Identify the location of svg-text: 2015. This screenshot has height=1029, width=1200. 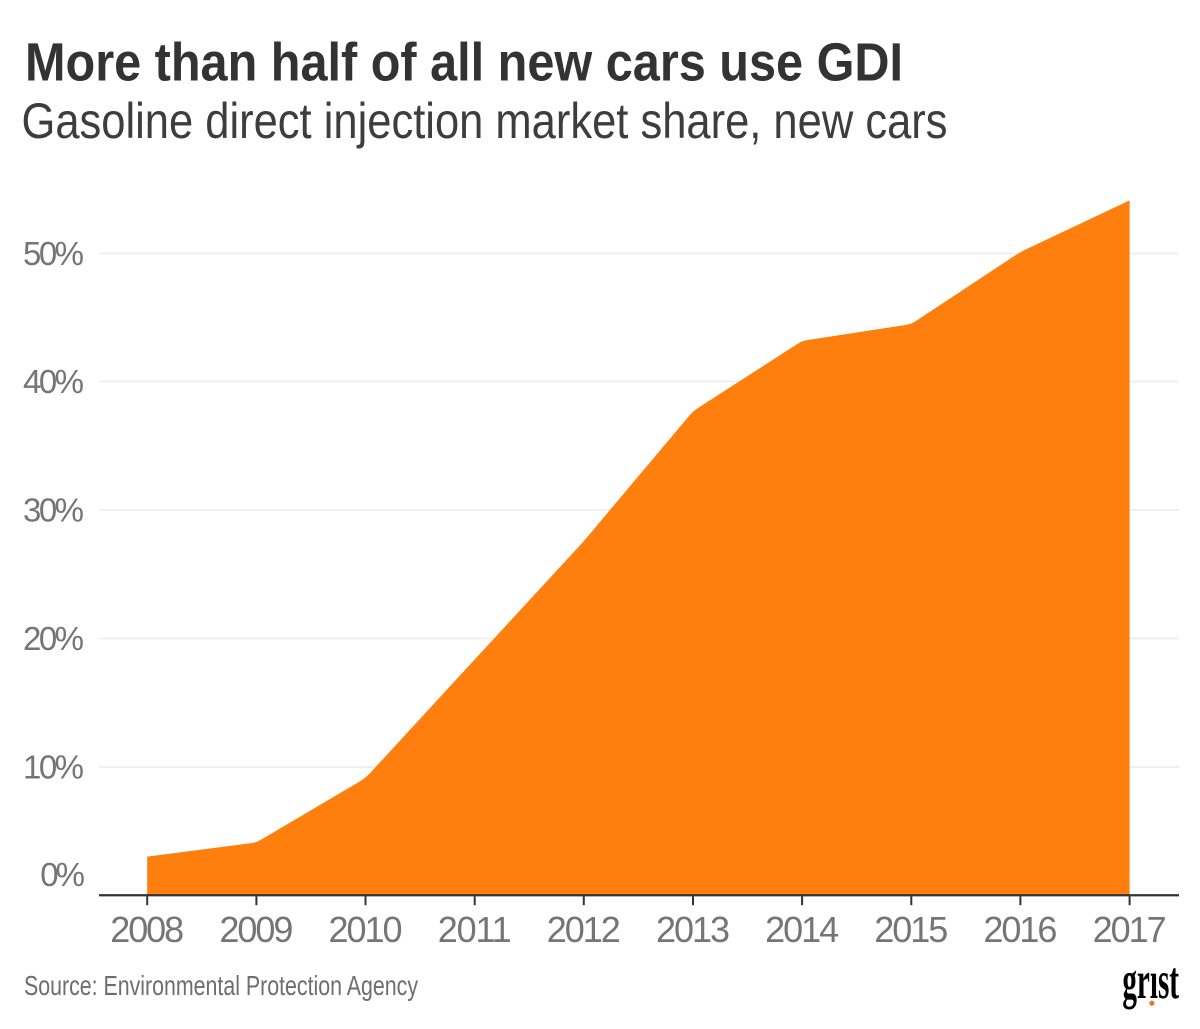
(911, 929).